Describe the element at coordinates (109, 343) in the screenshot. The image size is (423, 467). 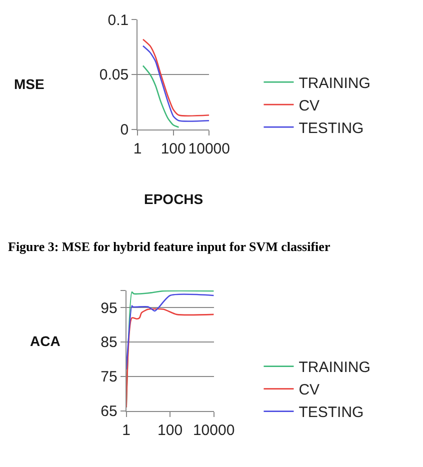
I see `y-tick-label: 85` at that location.